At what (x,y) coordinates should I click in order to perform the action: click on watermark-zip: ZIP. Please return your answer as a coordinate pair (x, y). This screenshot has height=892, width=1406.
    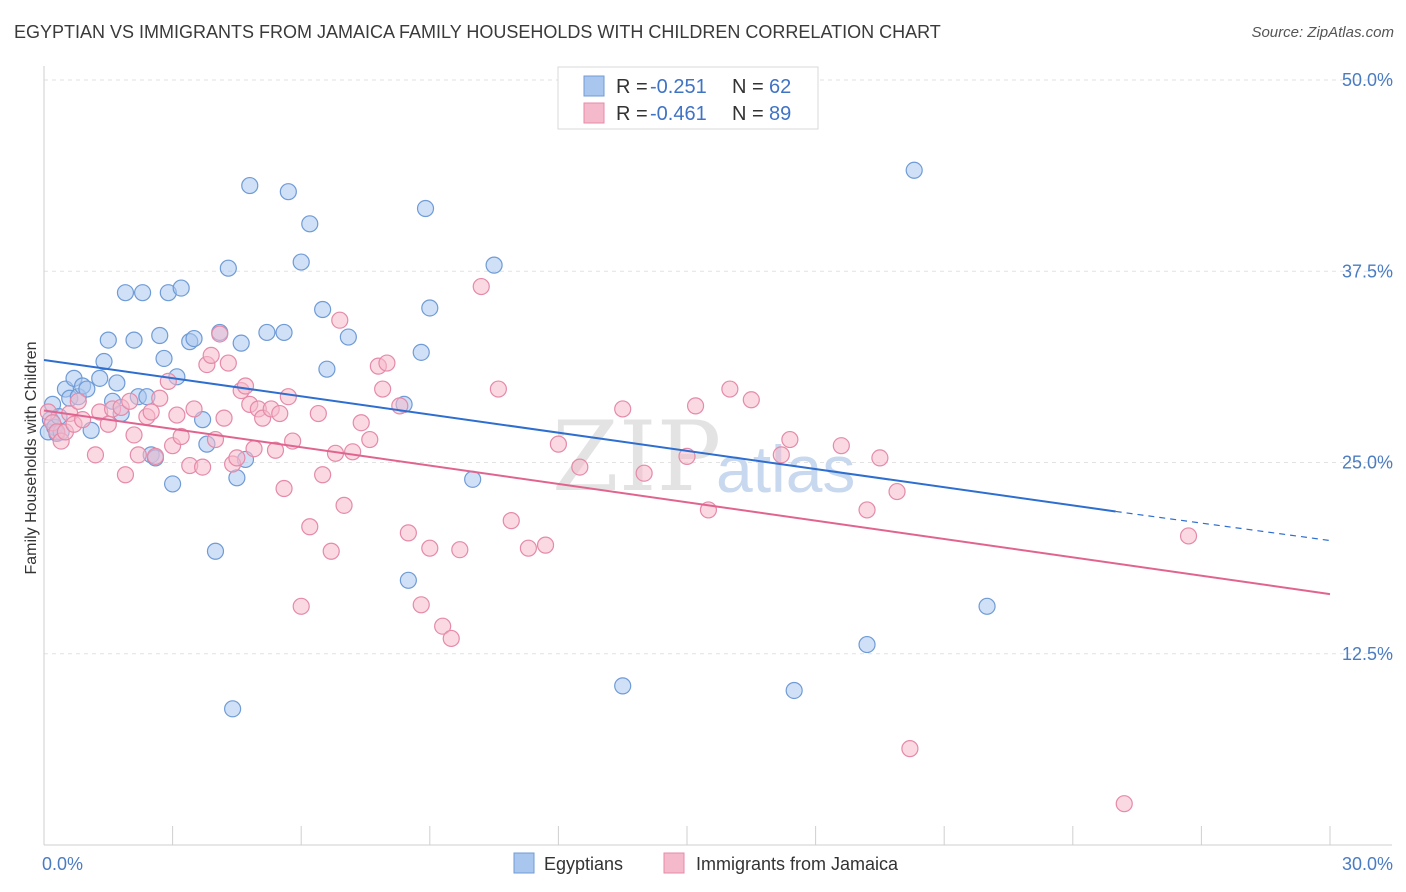
    Looking at the image, I should click on (636, 457).